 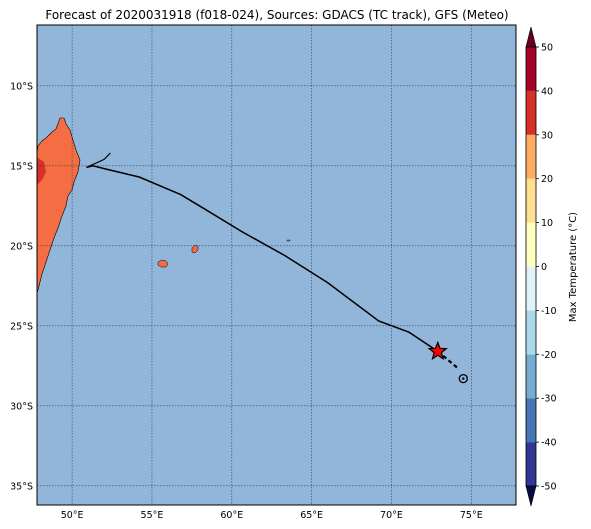 What do you see at coordinates (471, 515) in the screenshot?
I see `lon-tick-label: 75°E` at bounding box center [471, 515].